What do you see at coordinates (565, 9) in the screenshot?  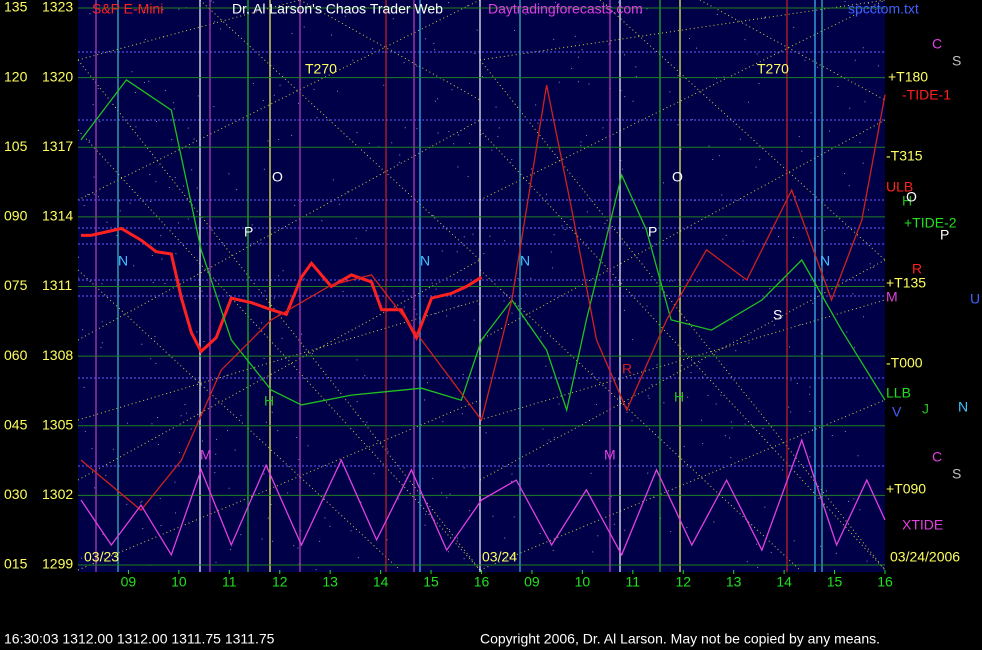 I see `source: Daytradingforecasts.com` at bounding box center [565, 9].